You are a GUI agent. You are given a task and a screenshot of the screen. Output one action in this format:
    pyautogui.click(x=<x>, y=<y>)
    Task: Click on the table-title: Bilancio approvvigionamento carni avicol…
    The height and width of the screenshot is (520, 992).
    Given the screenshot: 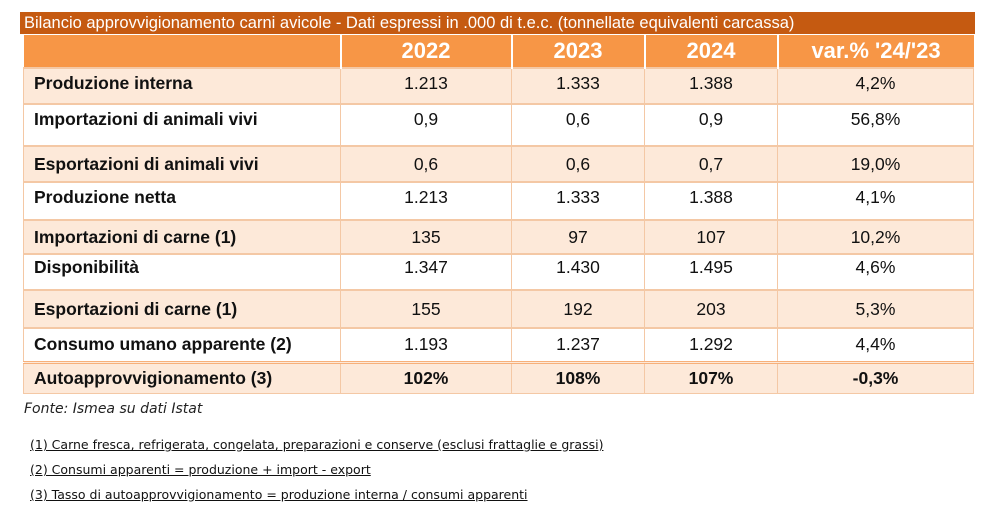 What is the action you would take?
    pyautogui.click(x=497, y=23)
    